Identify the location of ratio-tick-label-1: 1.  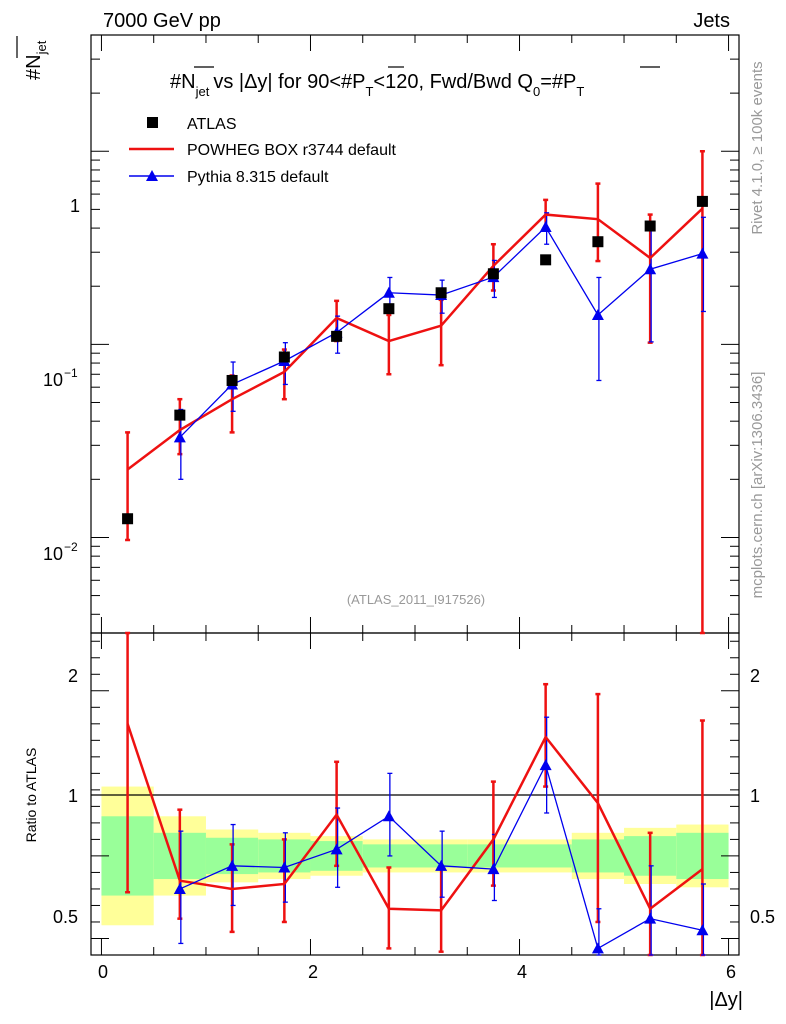
(73, 796).